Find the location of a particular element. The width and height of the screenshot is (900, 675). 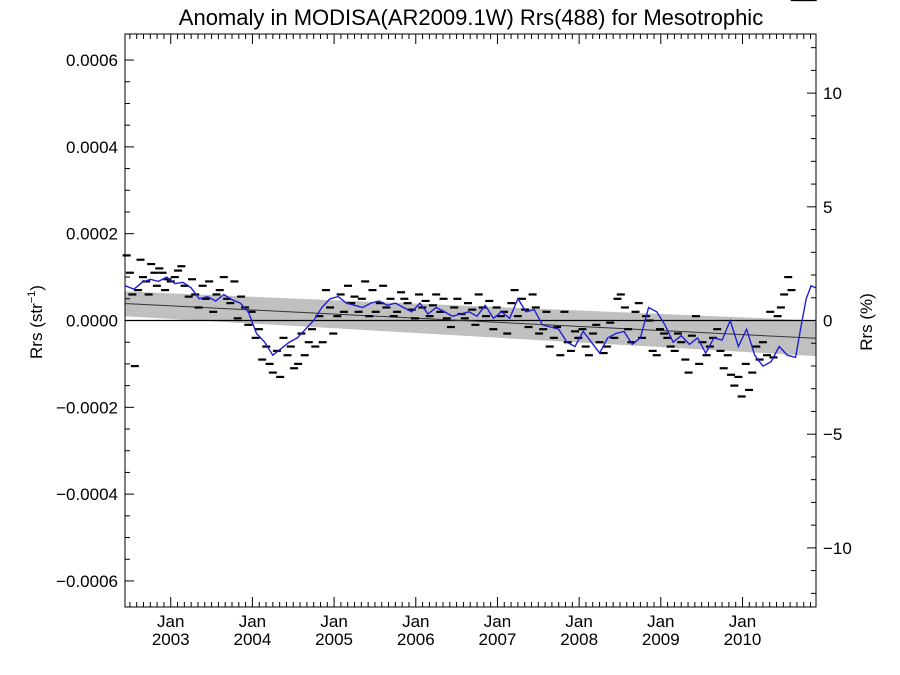

y-tick-label: 0.0002 is located at coordinates (92, 234).